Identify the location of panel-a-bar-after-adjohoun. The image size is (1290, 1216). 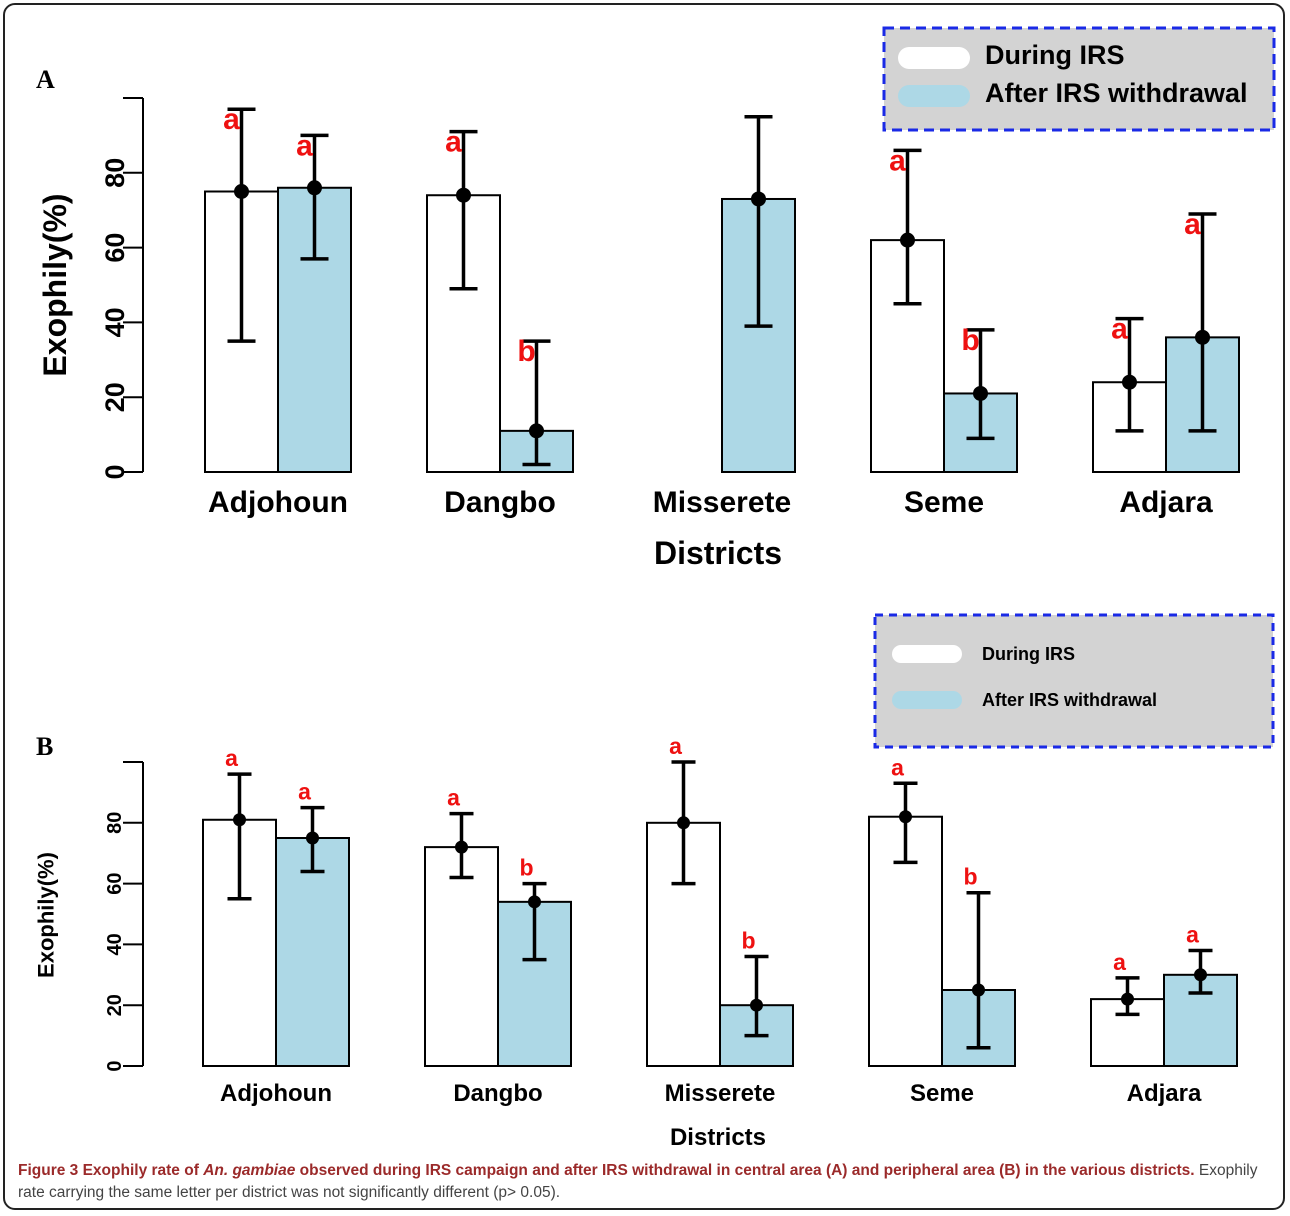
(314, 329).